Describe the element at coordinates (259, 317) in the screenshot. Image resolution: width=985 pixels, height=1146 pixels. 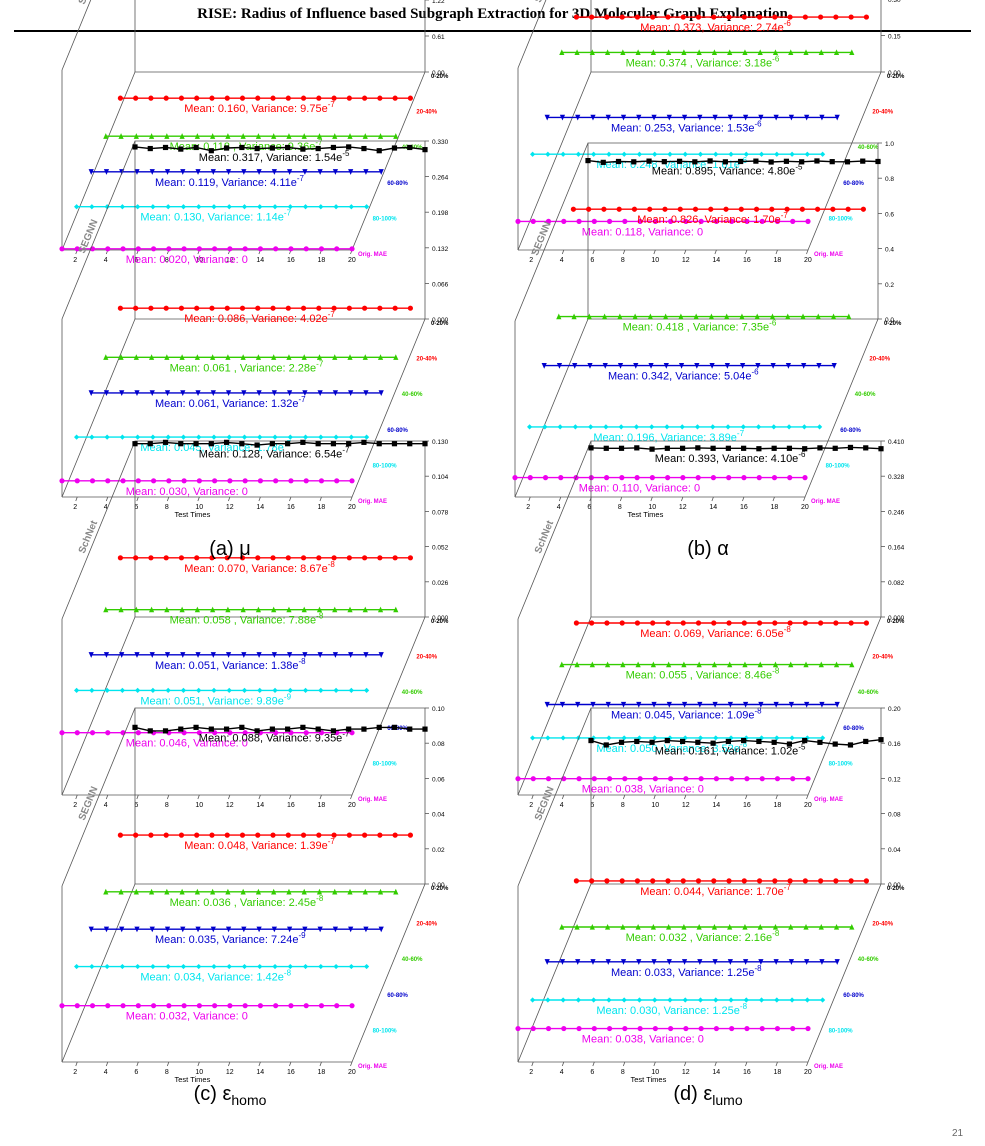
I see `series-annotation: Mean: 0.086, Variance: 4.02e-7` at that location.